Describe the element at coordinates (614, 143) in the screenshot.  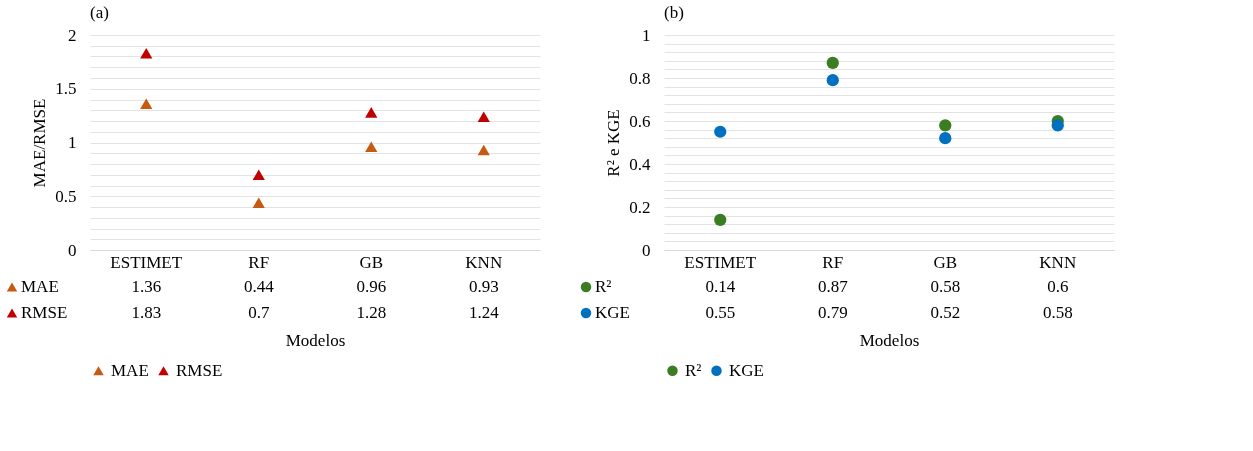
I see `y-axis-title: R² e KGE` at that location.